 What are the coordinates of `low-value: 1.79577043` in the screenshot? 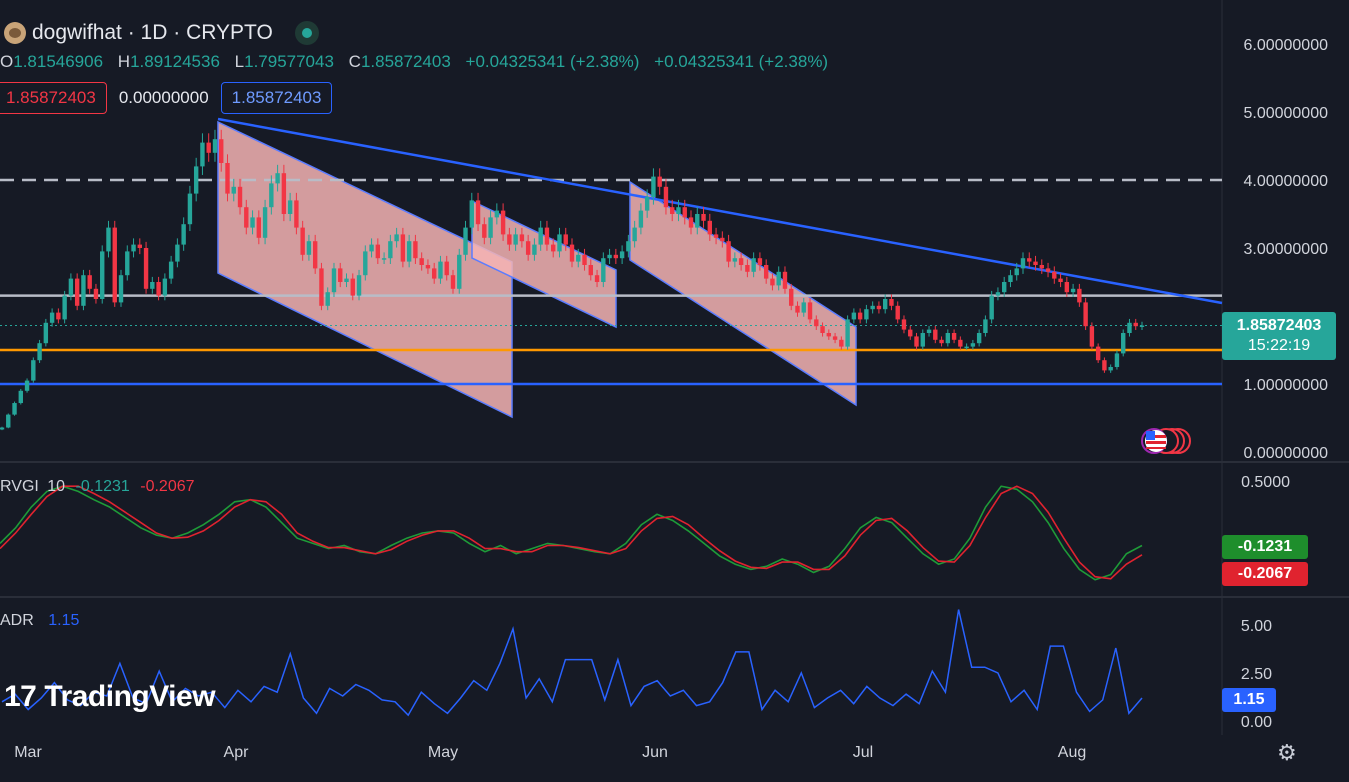 It's located at (289, 61).